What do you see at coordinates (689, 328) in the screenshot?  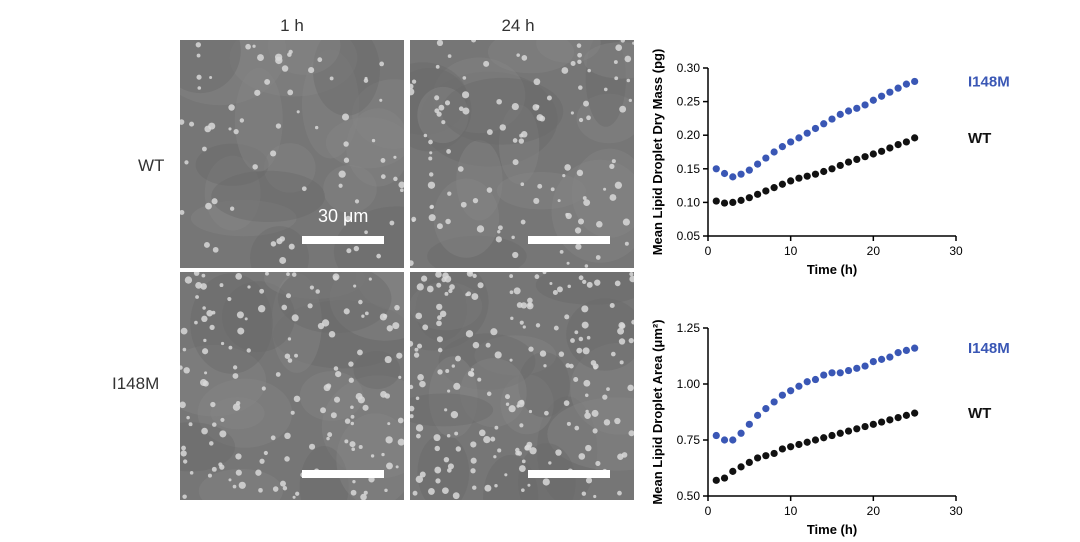 I see `y-tick-label: 1.25` at bounding box center [689, 328].